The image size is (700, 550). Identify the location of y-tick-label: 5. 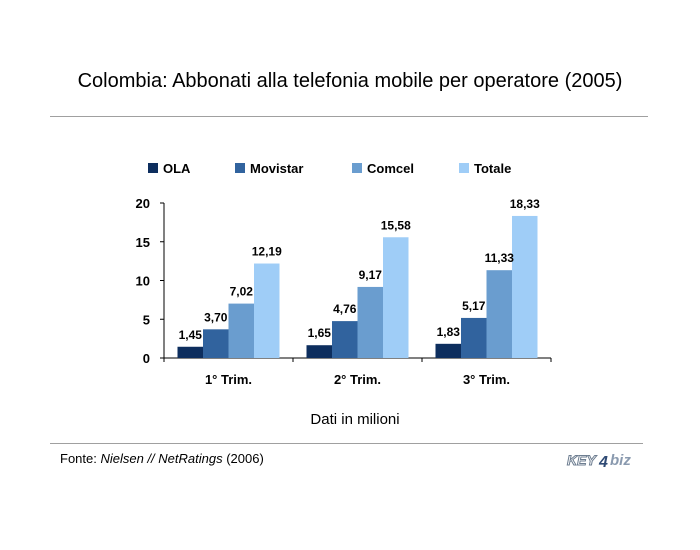
(146, 319).